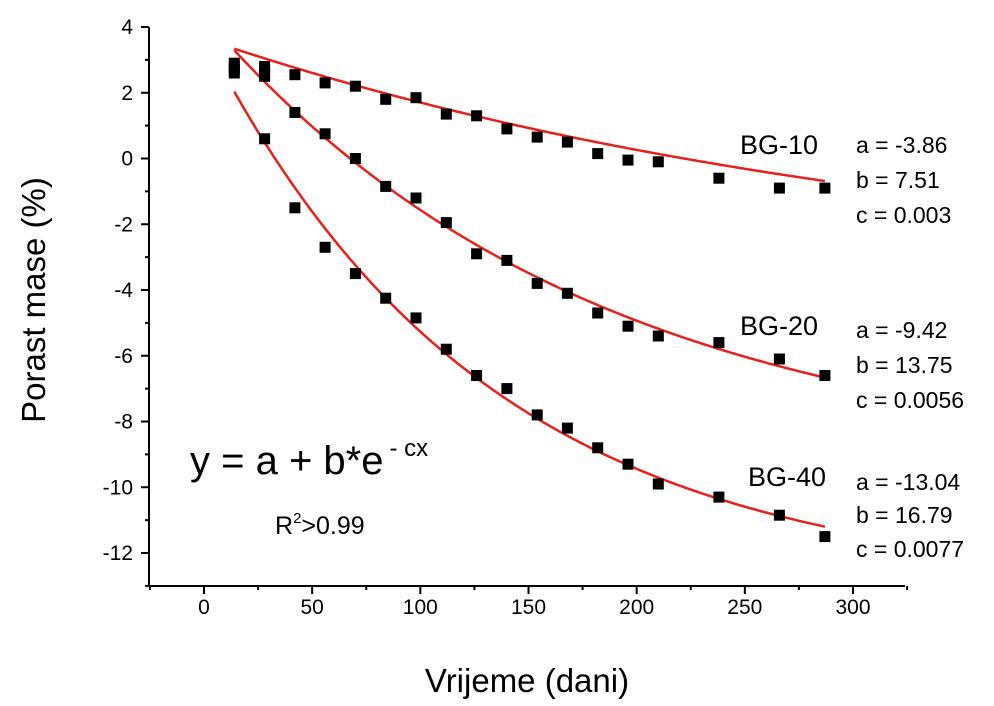 This screenshot has width=994, height=706. What do you see at coordinates (903, 215) in the screenshot?
I see `param-c: c = 0.003` at bounding box center [903, 215].